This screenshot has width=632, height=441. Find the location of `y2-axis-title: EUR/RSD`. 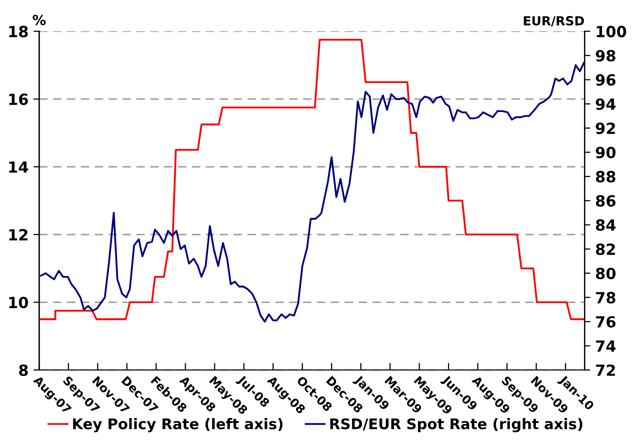

y2-axis-title: EUR/RSD is located at coordinates (554, 21).